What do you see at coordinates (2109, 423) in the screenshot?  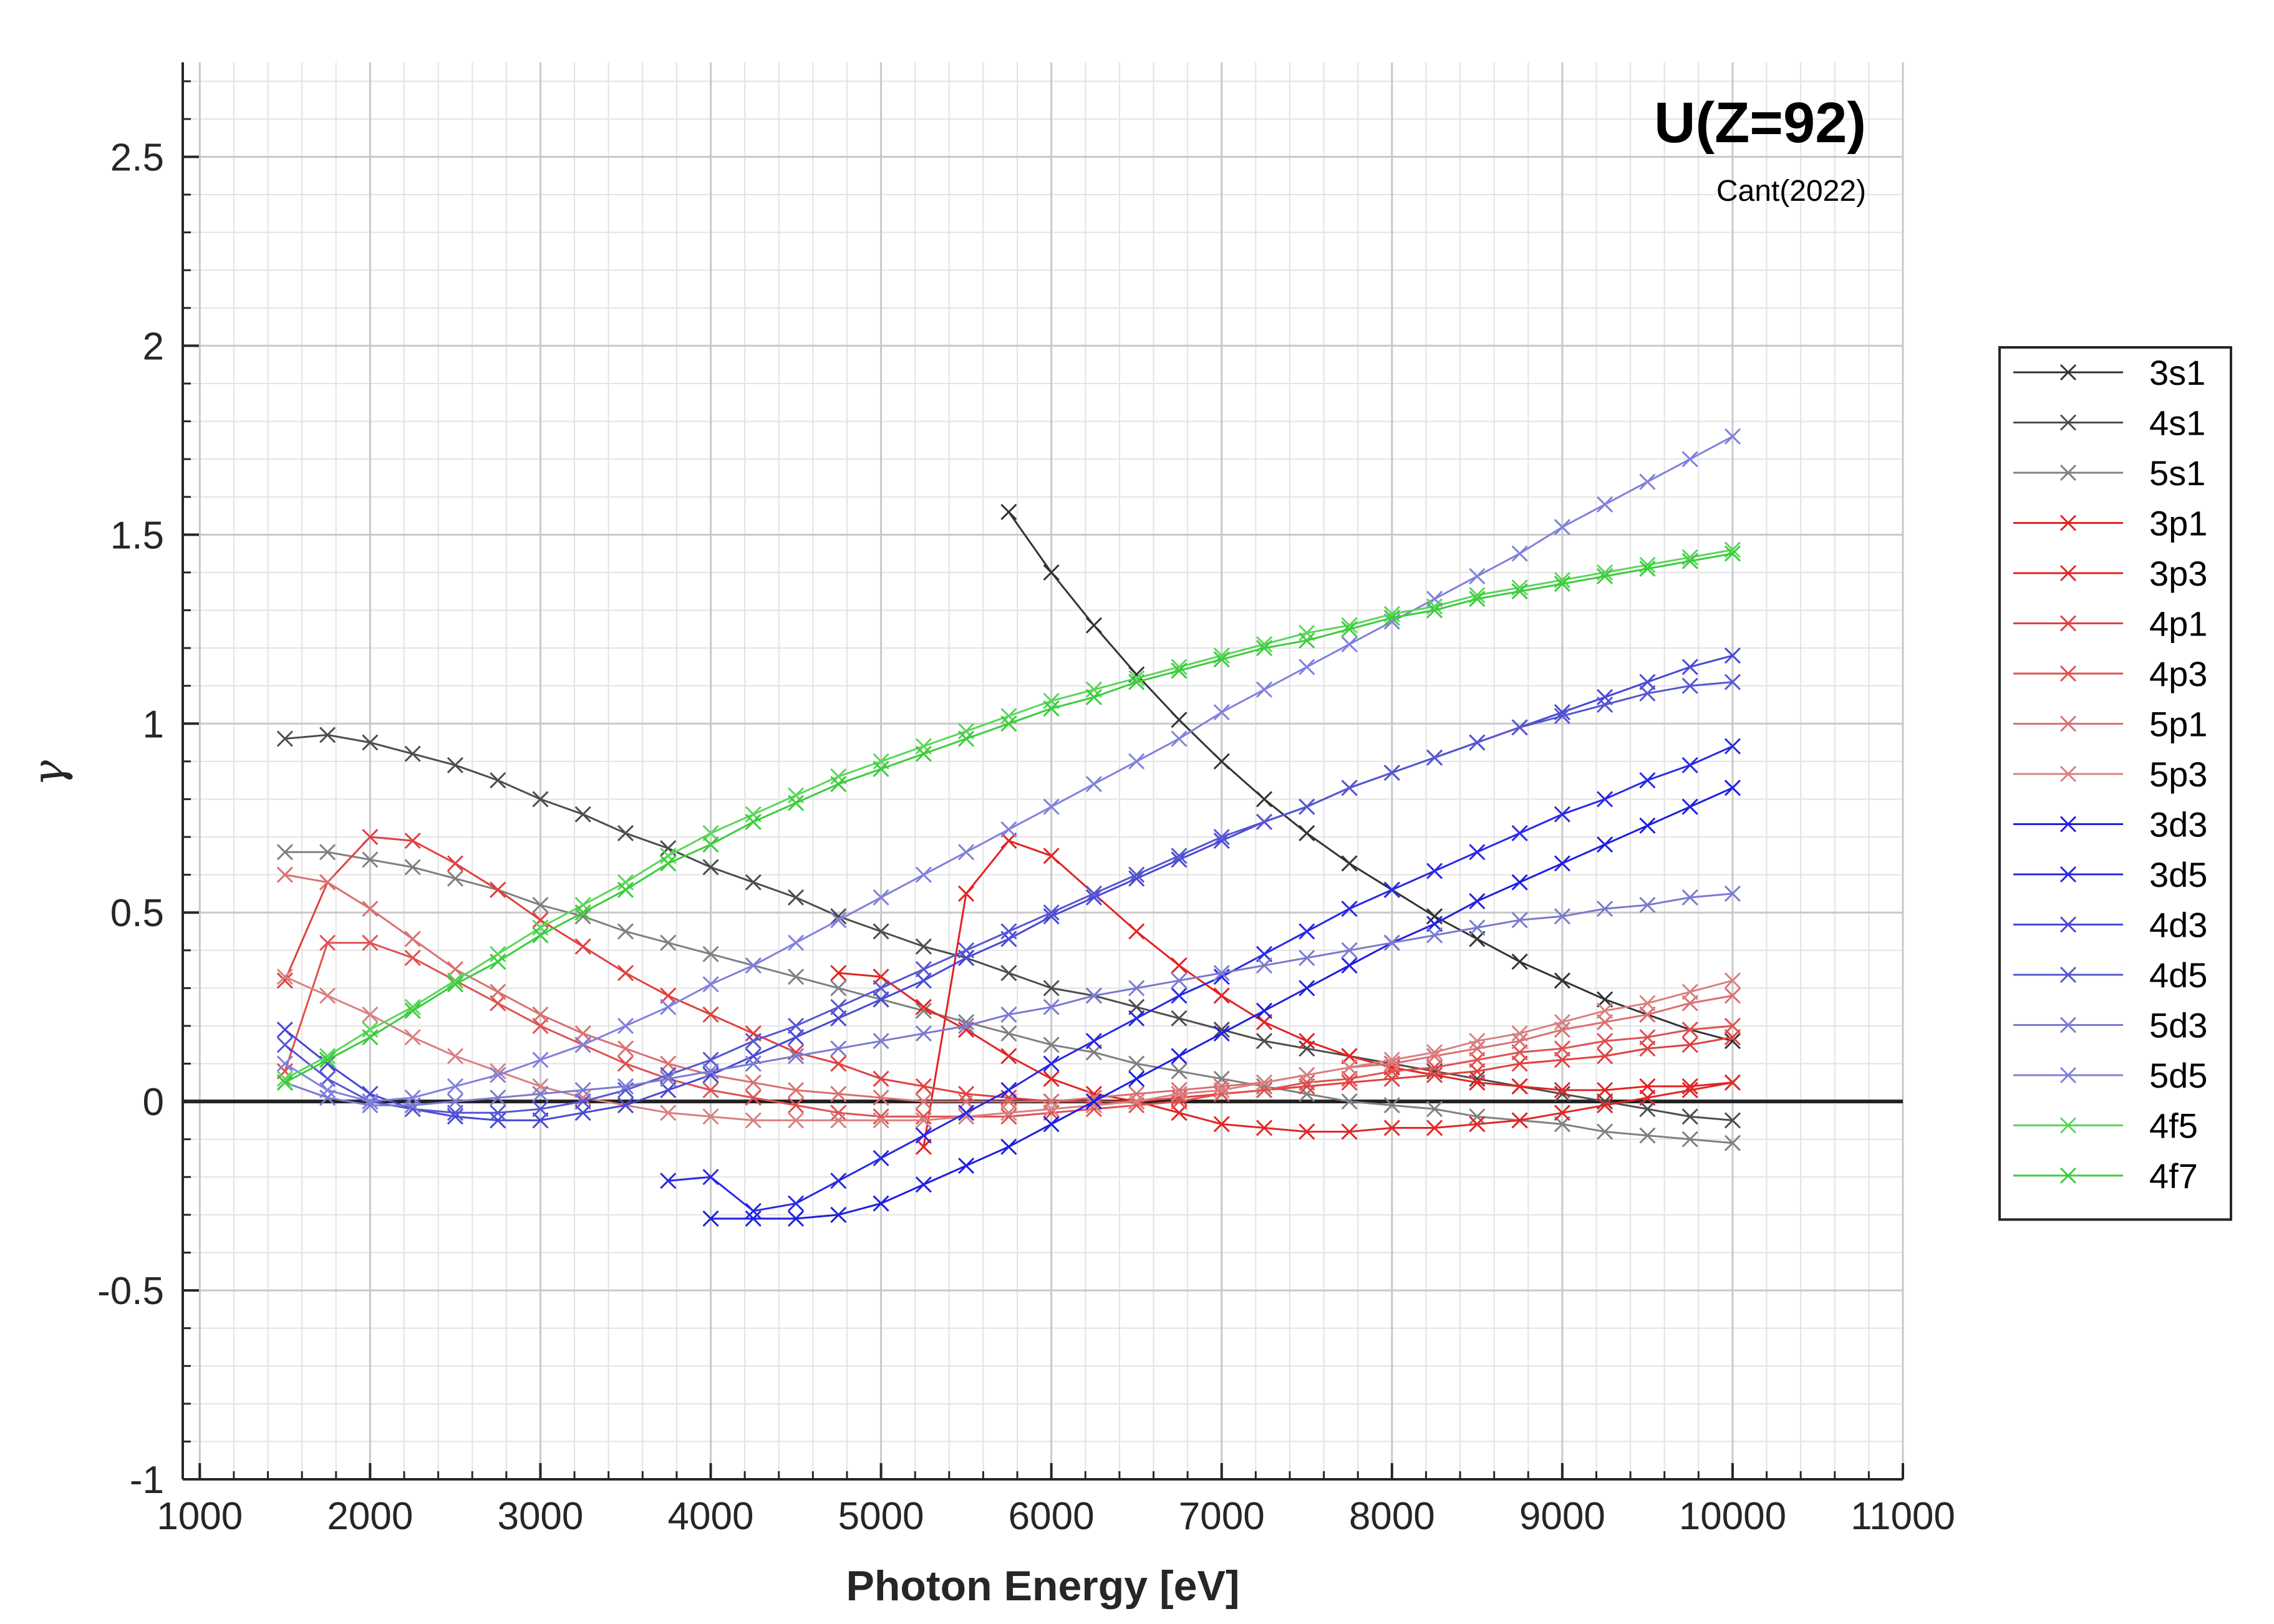 I see `legend-item-4s1: 4s1` at bounding box center [2109, 423].